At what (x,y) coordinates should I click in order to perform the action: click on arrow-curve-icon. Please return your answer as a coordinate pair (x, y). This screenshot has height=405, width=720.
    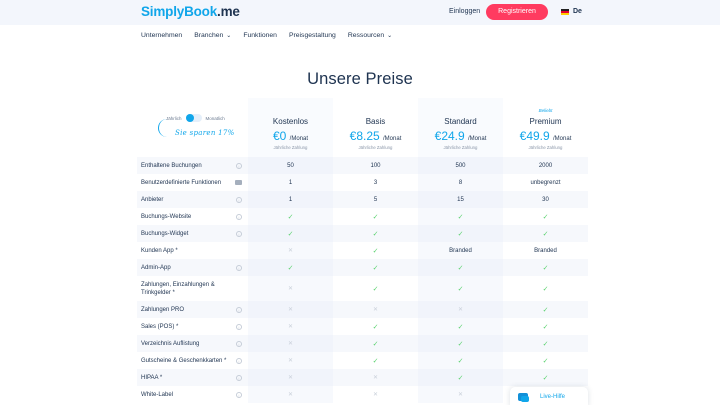
    Looking at the image, I should click on (164, 128).